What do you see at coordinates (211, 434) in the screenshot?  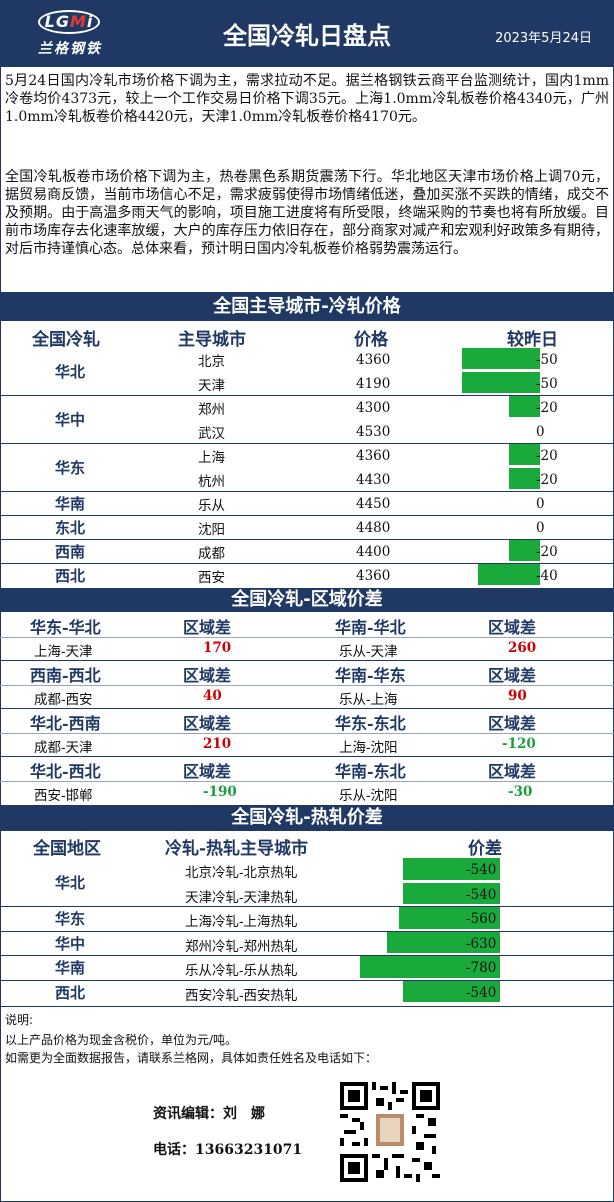 I see `price-city: 武汉` at bounding box center [211, 434].